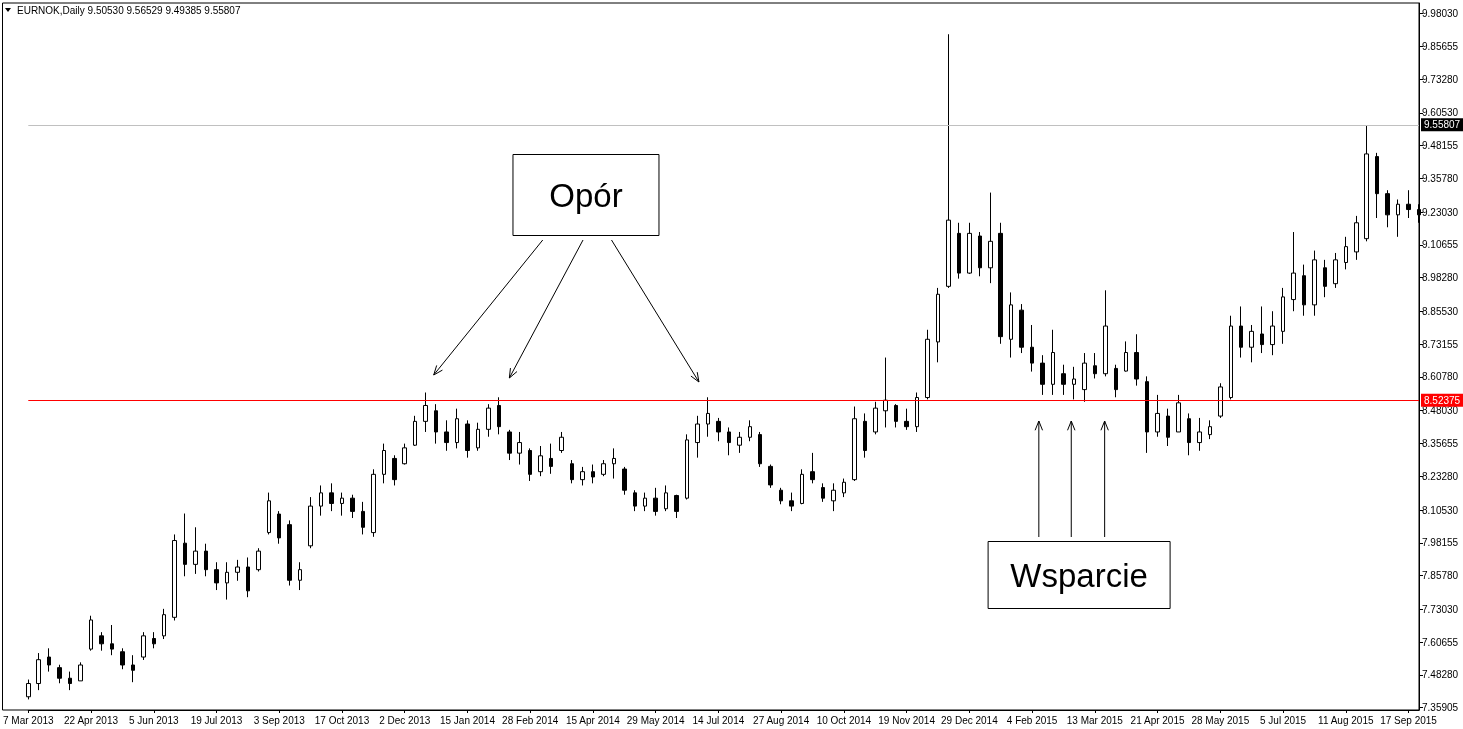 The height and width of the screenshot is (729, 1463). I want to click on y-tick-label: 9.60530, so click(1440, 113).